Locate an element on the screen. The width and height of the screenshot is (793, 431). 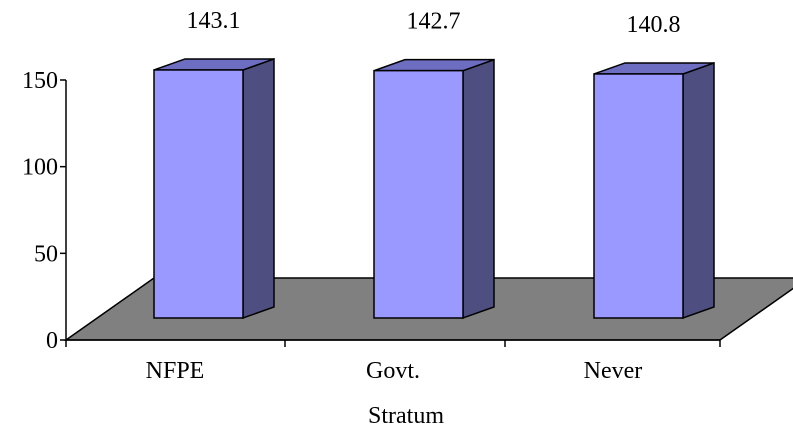
x-category-label: Govt. is located at coordinates (393, 371).